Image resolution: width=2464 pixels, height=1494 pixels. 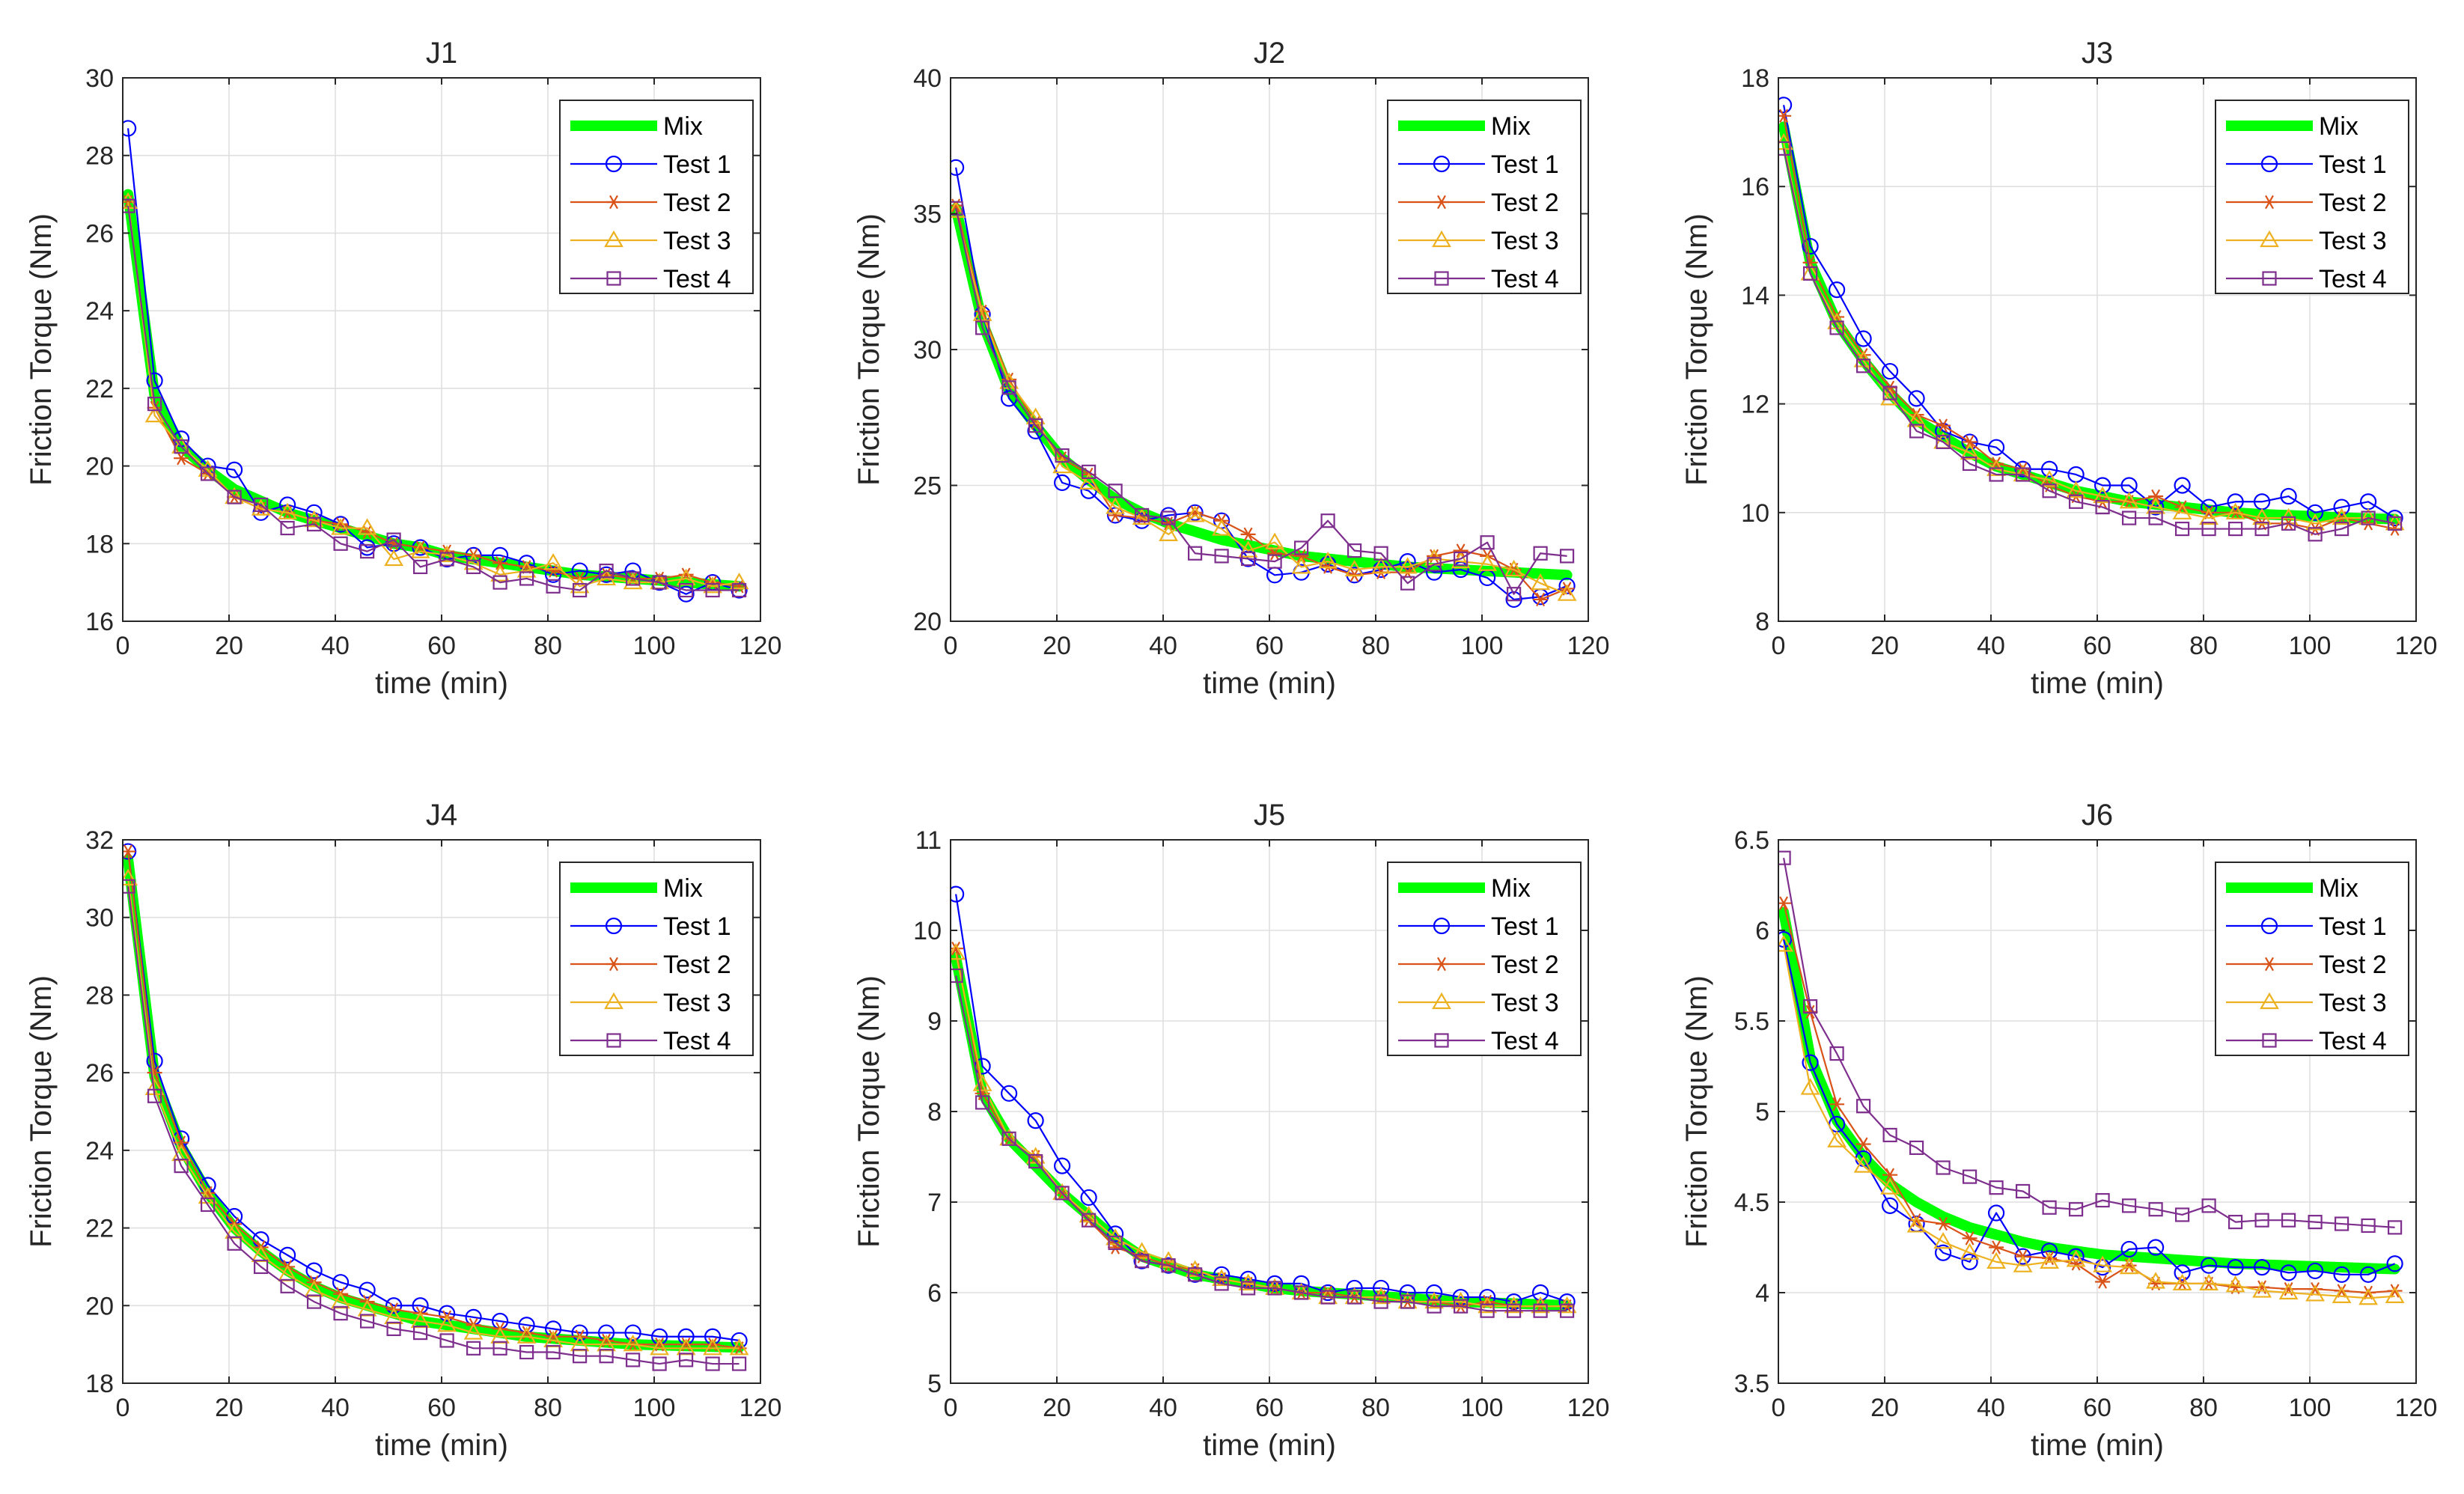 I want to click on x-tick-label: 100, so click(x=655, y=1408).